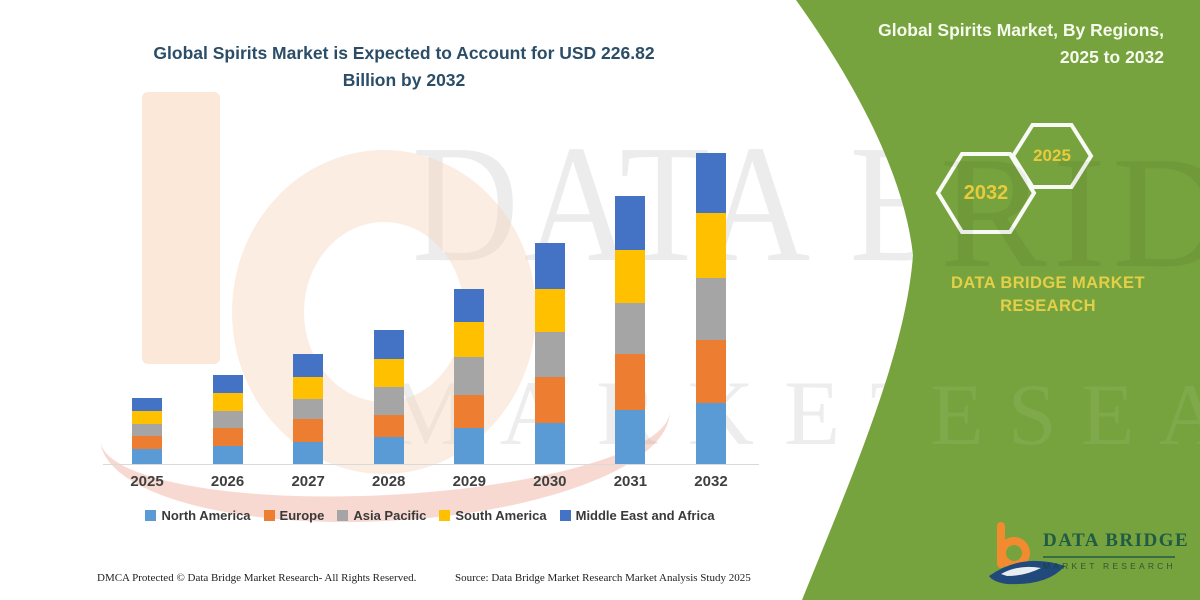 This screenshot has width=1200, height=600. Describe the element at coordinates (710, 246) in the screenshot. I see `bar-segment-2032-south-america` at that location.